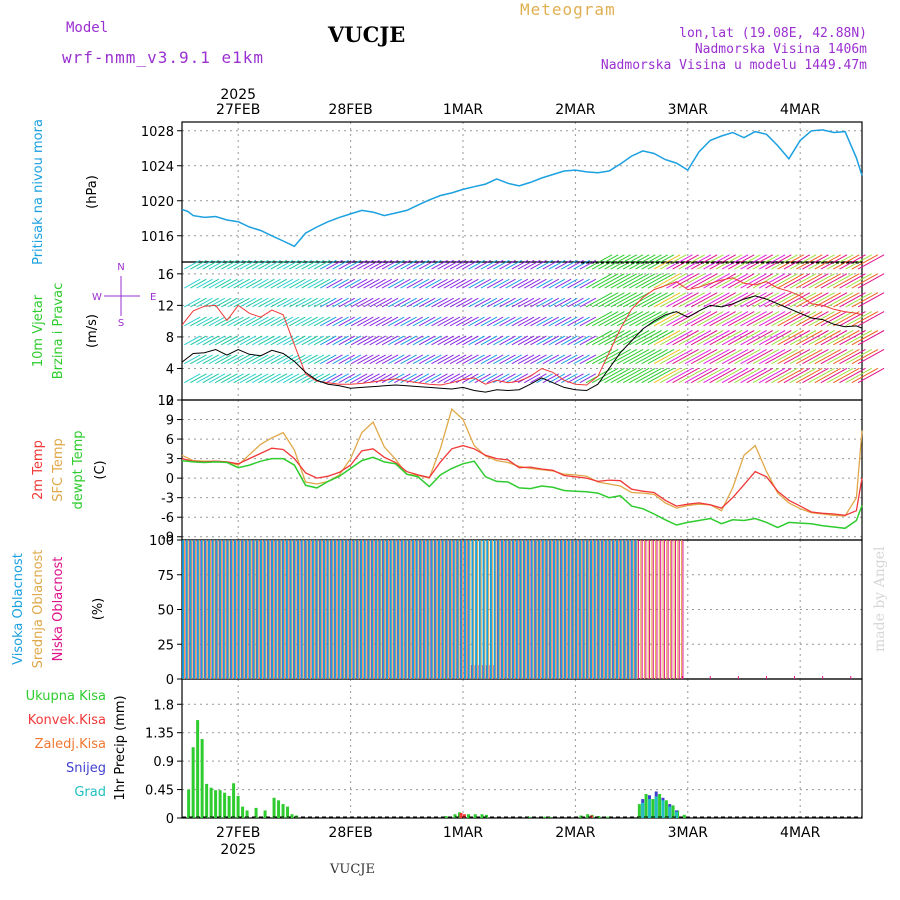  I want to click on top-day-label-1: 28FEB, so click(350, 110).